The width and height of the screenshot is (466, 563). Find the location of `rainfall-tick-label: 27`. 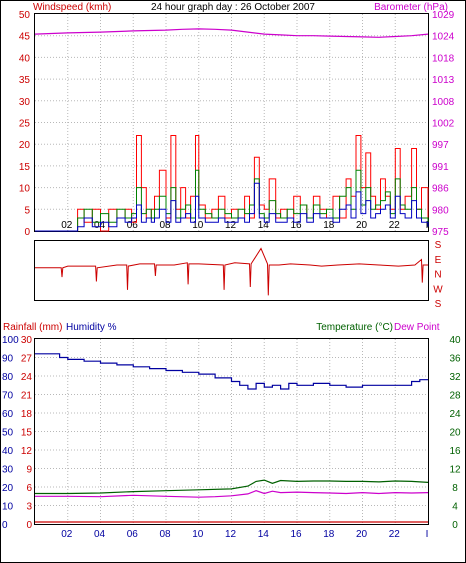

rainfall-tick-label: 27 is located at coordinates (27, 359).